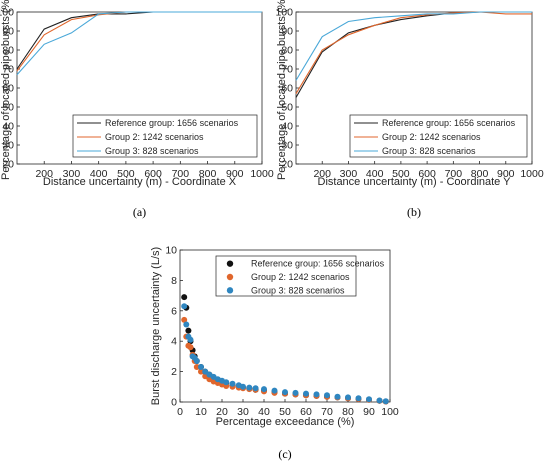 The height and width of the screenshot is (464, 550). Describe the element at coordinates (171, 251) in the screenshot. I see `y-tick-label: 10` at that location.